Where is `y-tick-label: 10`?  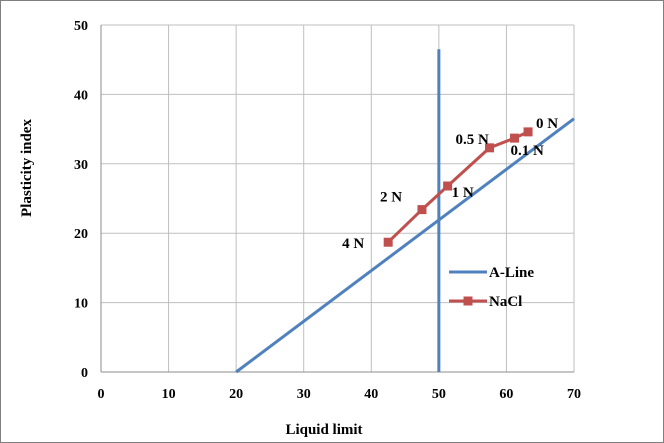
y-tick-label: 10 is located at coordinates (81, 304).